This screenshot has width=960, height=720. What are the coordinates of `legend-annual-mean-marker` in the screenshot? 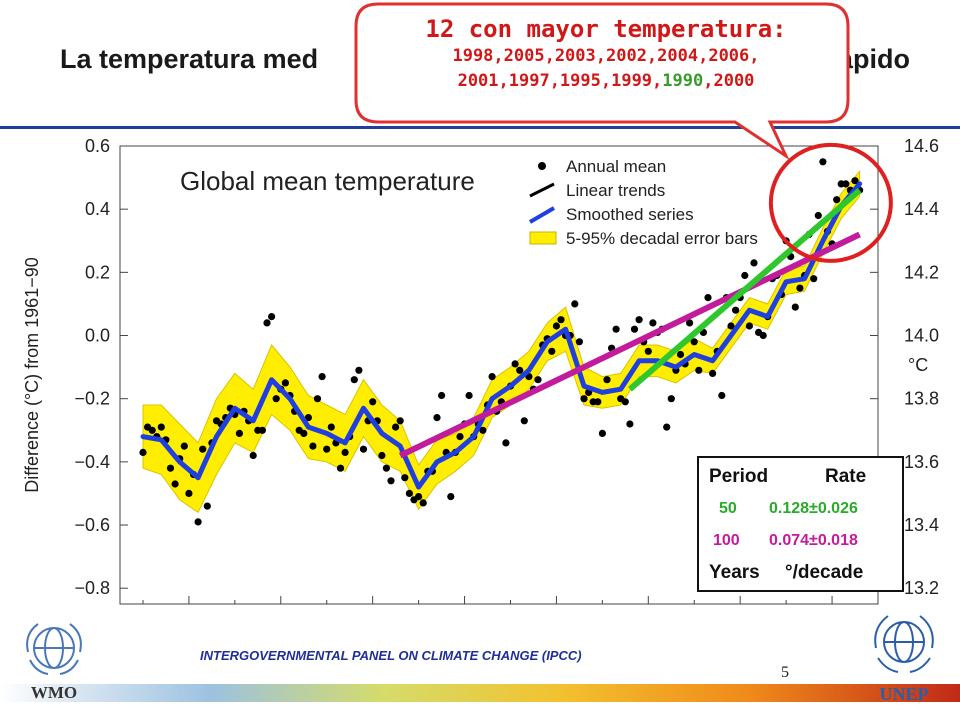 It's located at (542, 166).